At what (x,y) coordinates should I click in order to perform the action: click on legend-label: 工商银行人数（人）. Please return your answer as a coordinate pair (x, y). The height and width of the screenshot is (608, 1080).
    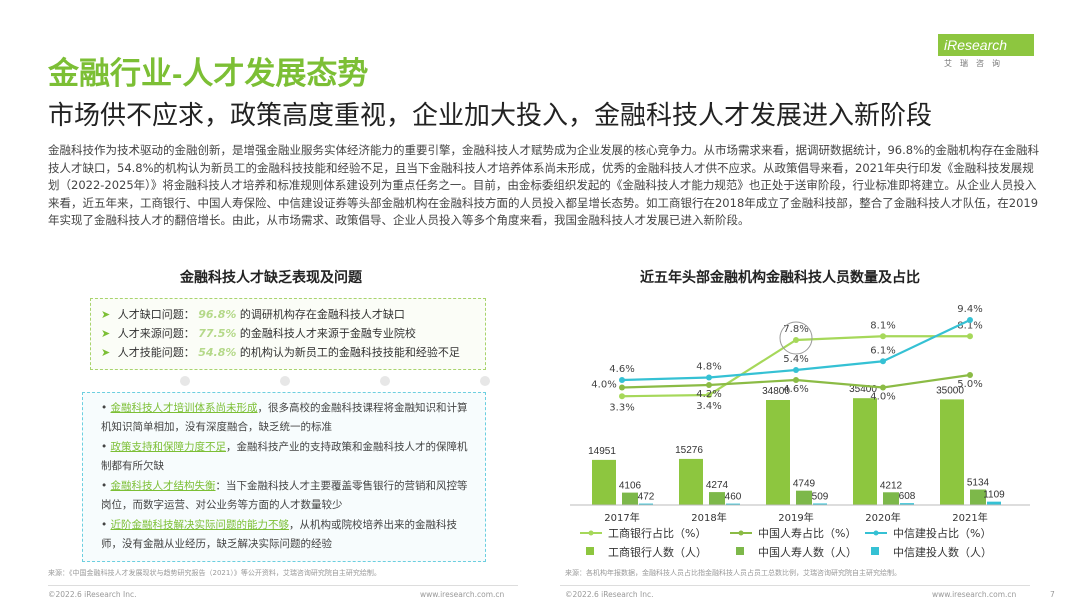
    Looking at the image, I should click on (657, 552).